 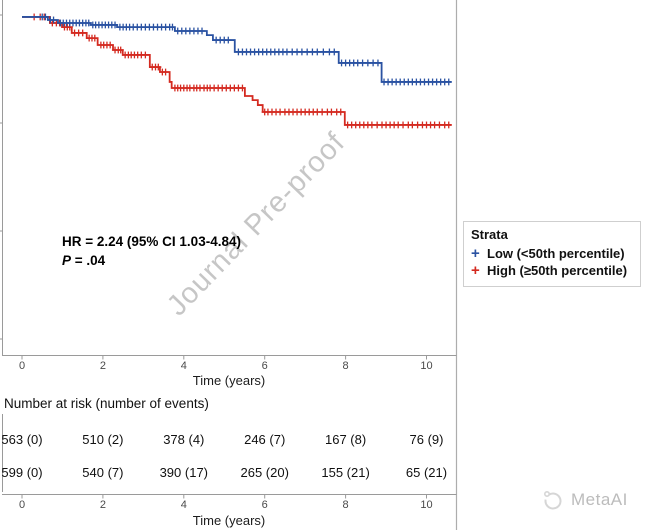 What do you see at coordinates (264, 439) in the screenshot?
I see `risk-table-cell: 246 (7)` at bounding box center [264, 439].